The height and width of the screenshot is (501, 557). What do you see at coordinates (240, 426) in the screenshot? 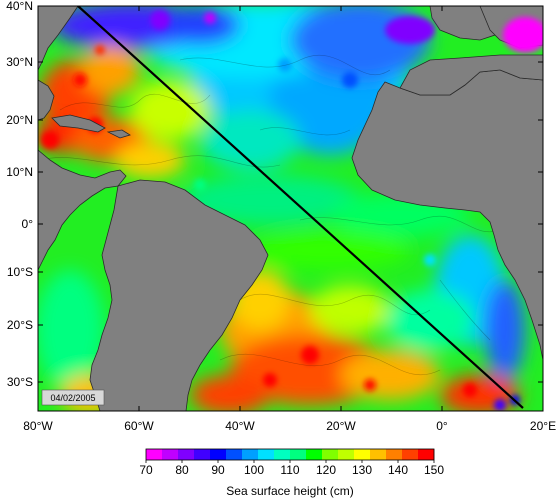
I see `lon-tick-label: 40°W` at bounding box center [240, 426].